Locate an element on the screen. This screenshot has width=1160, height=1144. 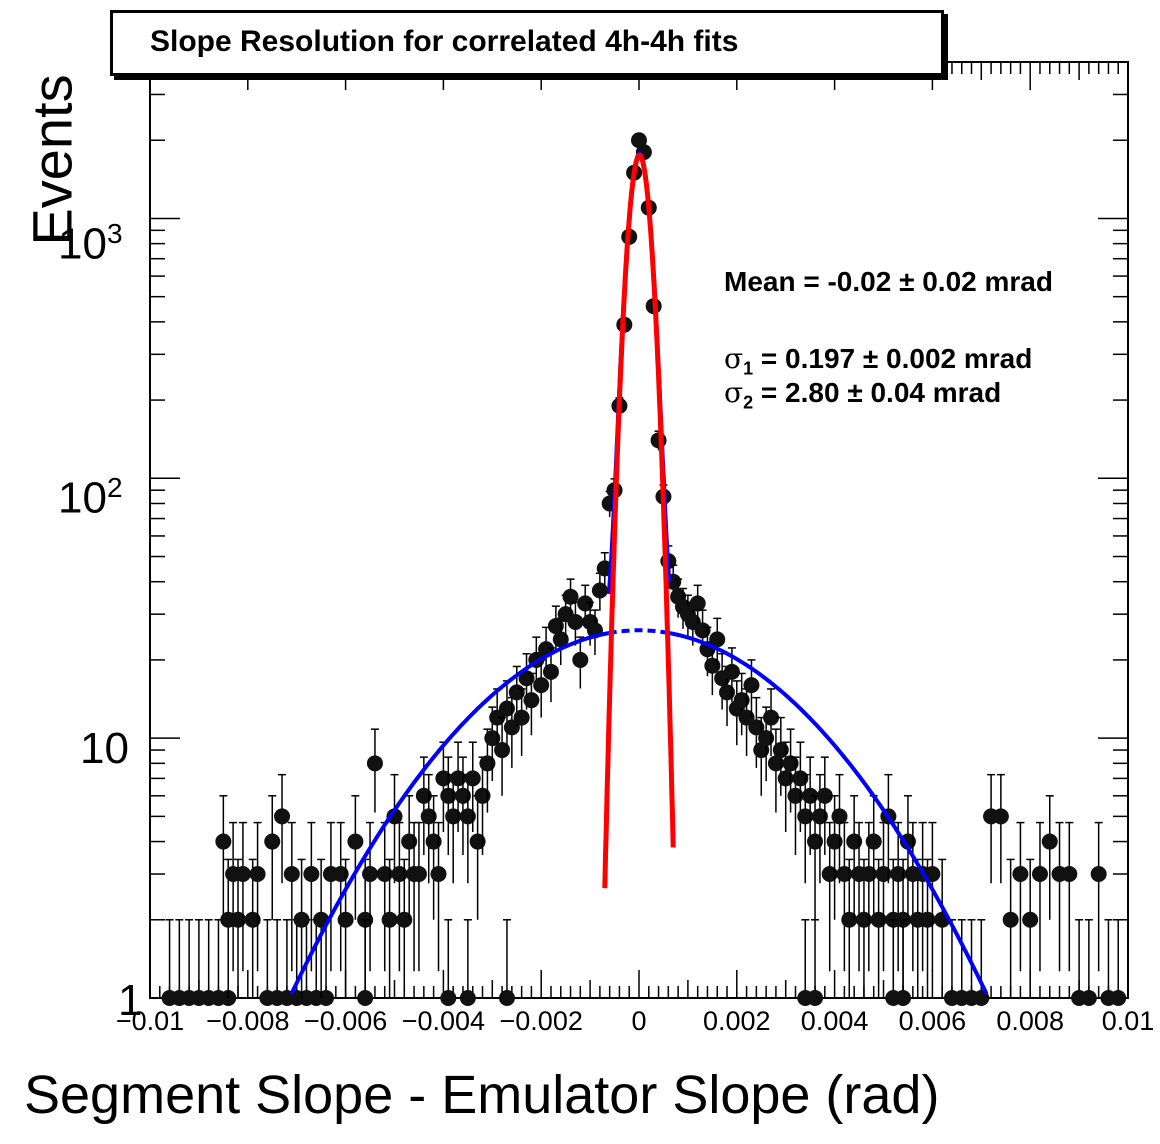
x-tick-label: −0.006 is located at coordinates (345, 1021).